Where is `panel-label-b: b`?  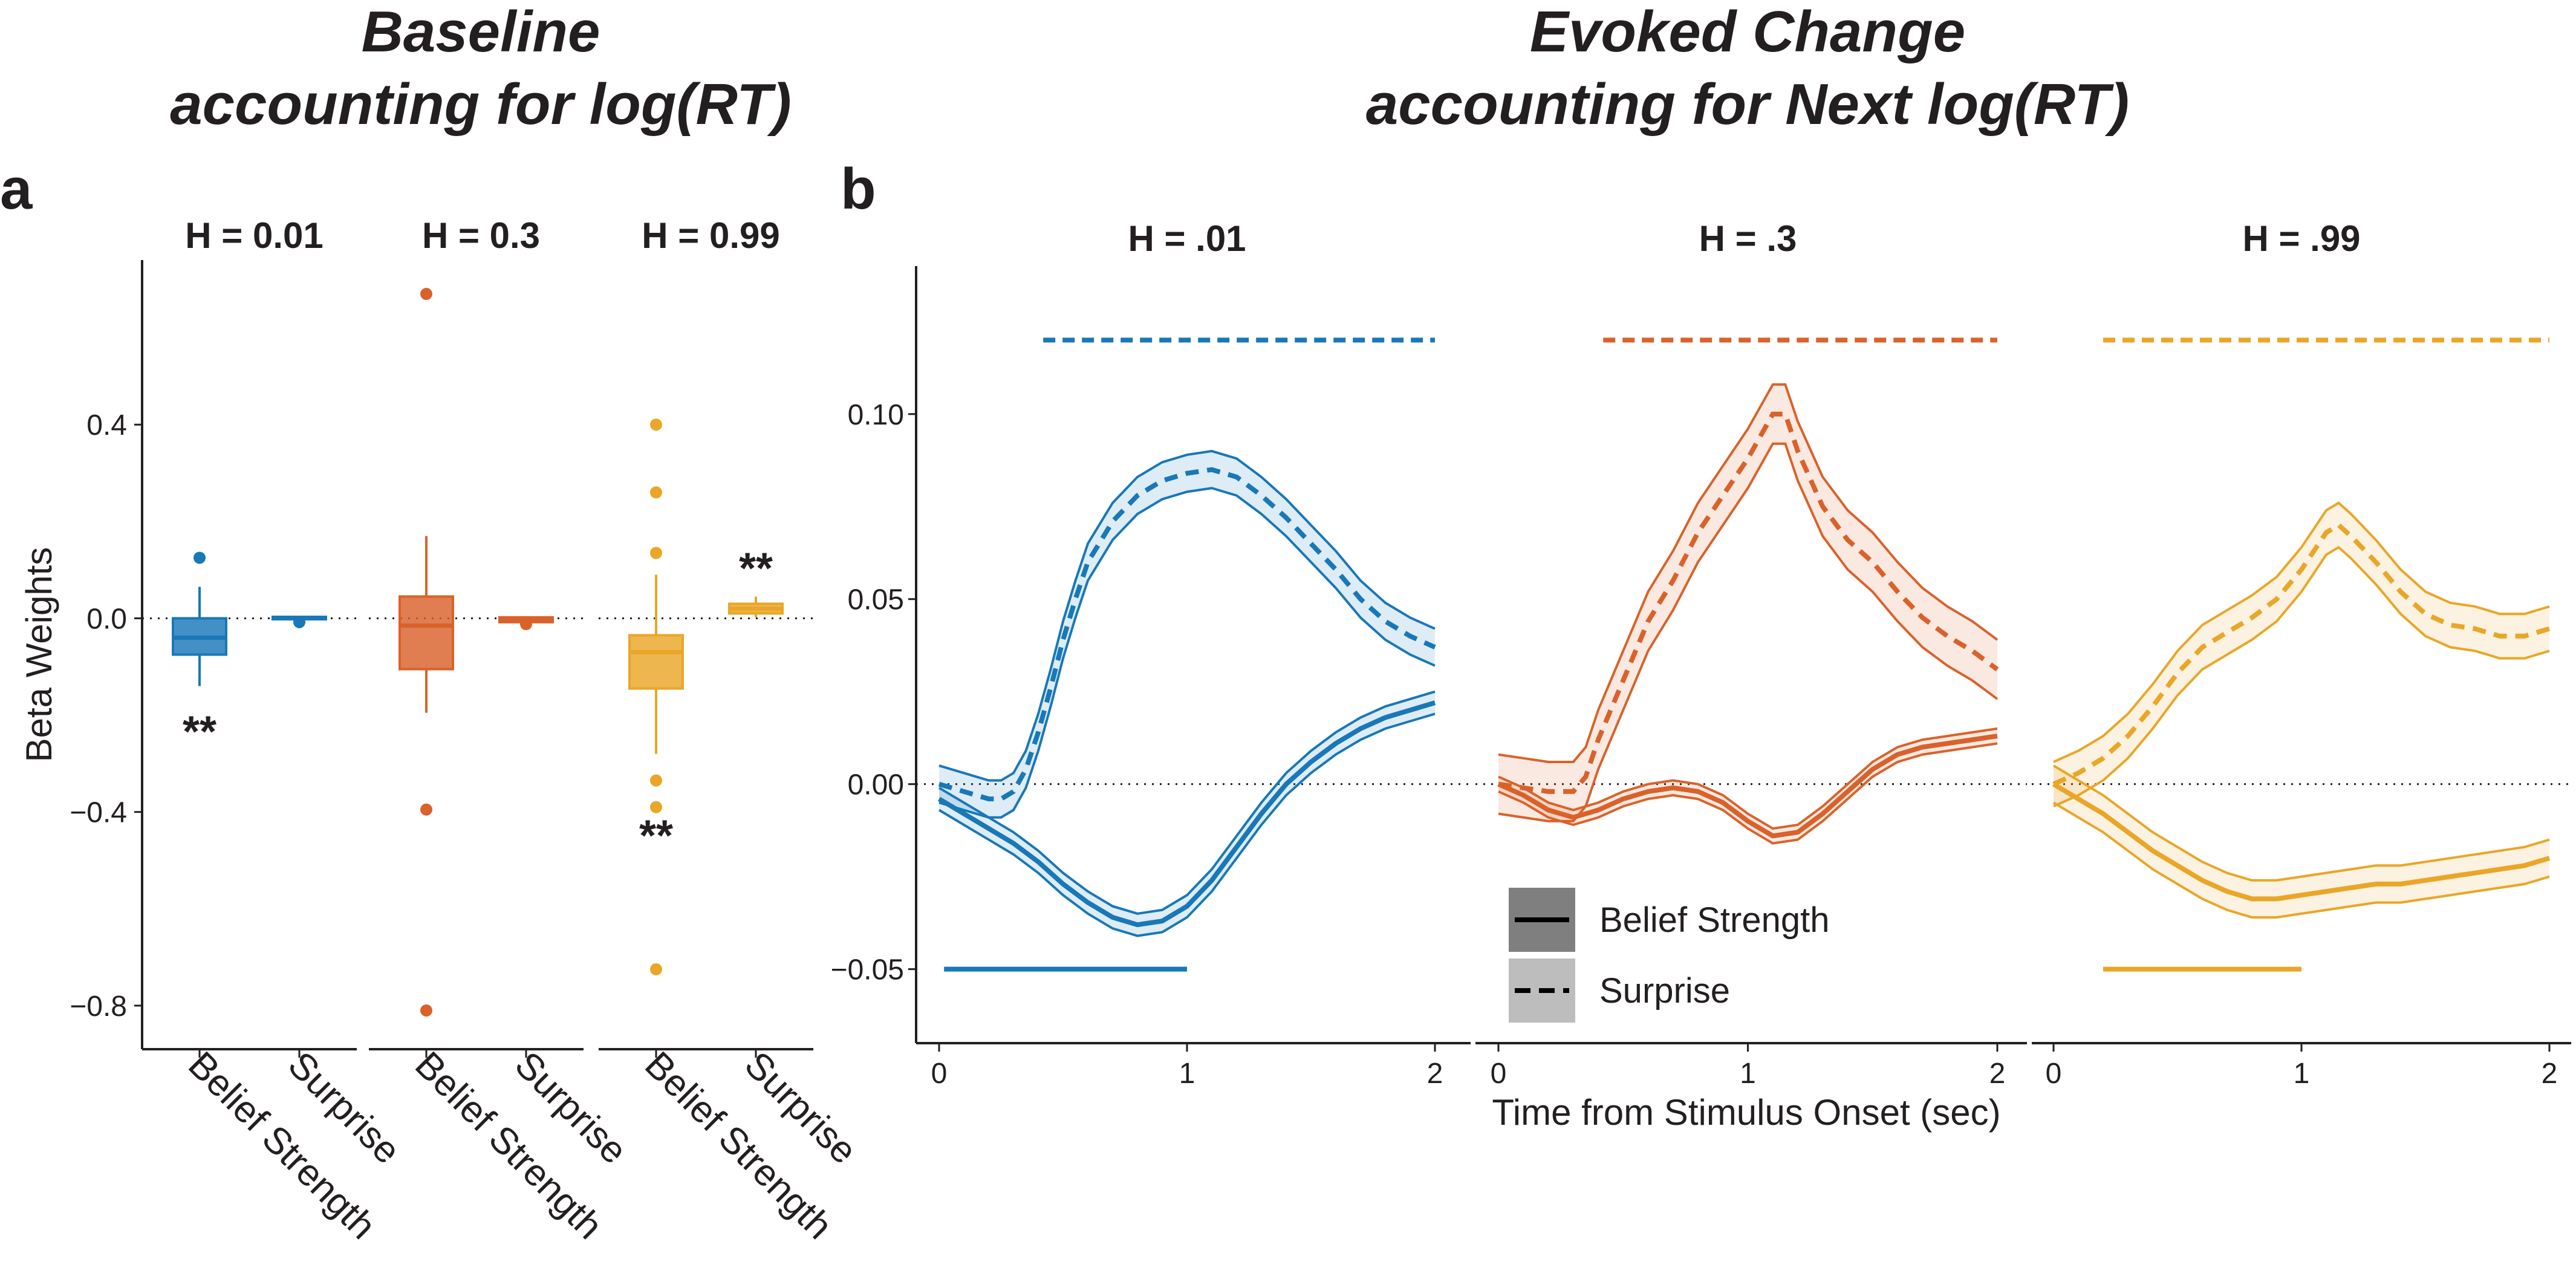
panel-label-b: b is located at coordinates (859, 189).